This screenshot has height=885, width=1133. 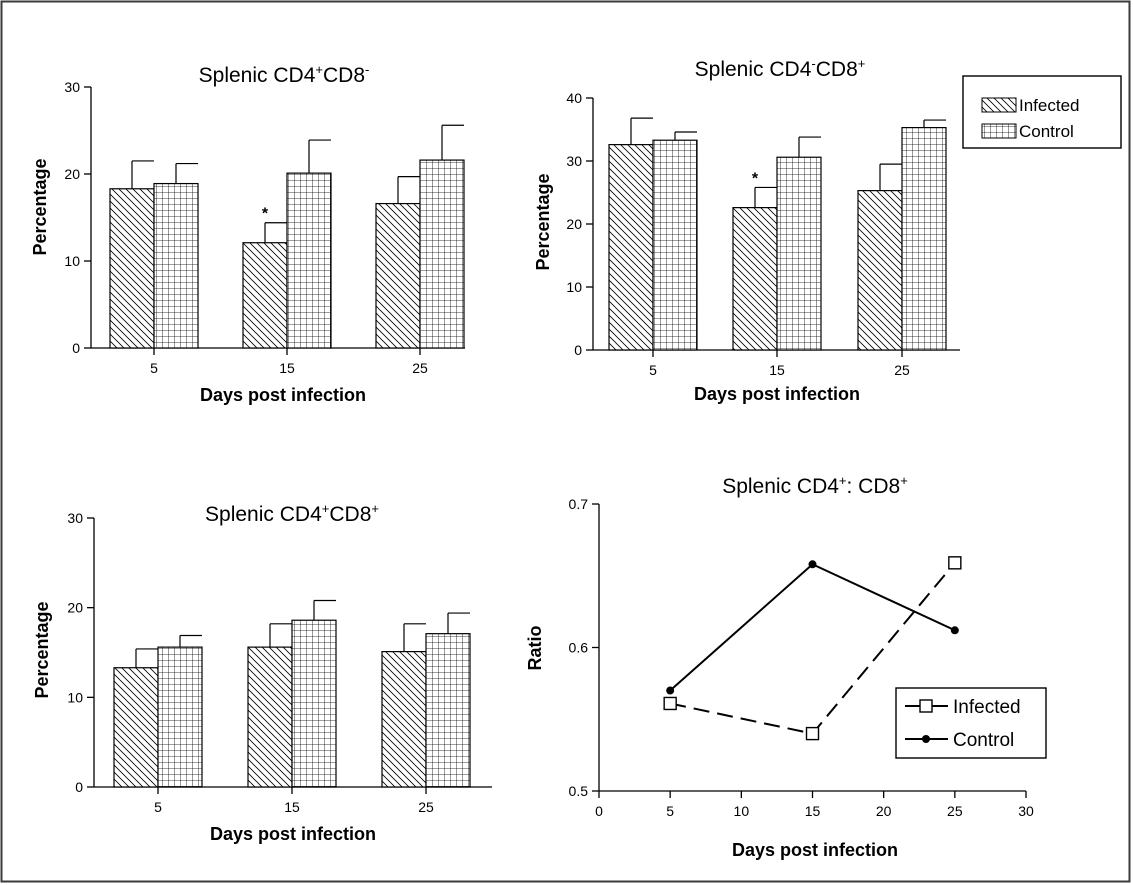 I want to click on chart-title: Splenic CD4+CD8-, so click(x=284, y=74).